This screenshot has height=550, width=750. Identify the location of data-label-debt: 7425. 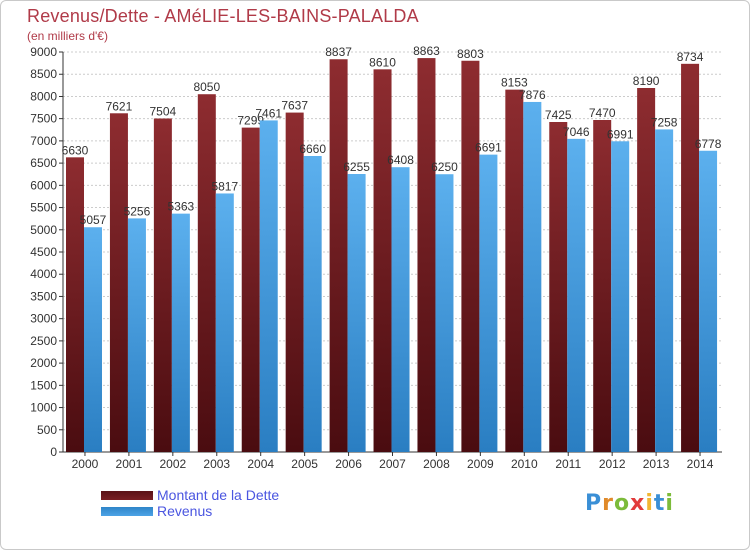
(558, 115).